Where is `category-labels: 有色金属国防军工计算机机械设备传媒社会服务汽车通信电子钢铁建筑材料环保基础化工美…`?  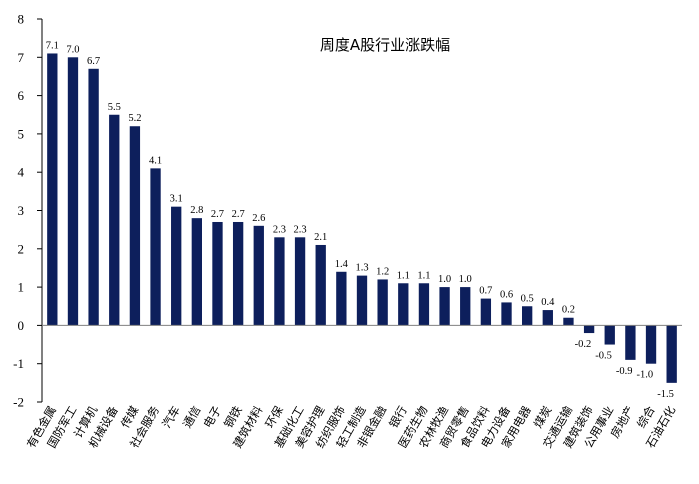
category-labels: 有色金属国防军工计算机机械设备传媒社会服务汽车通信电子钢铁建筑材料环保基础化工美… is located at coordinates (351, 426).